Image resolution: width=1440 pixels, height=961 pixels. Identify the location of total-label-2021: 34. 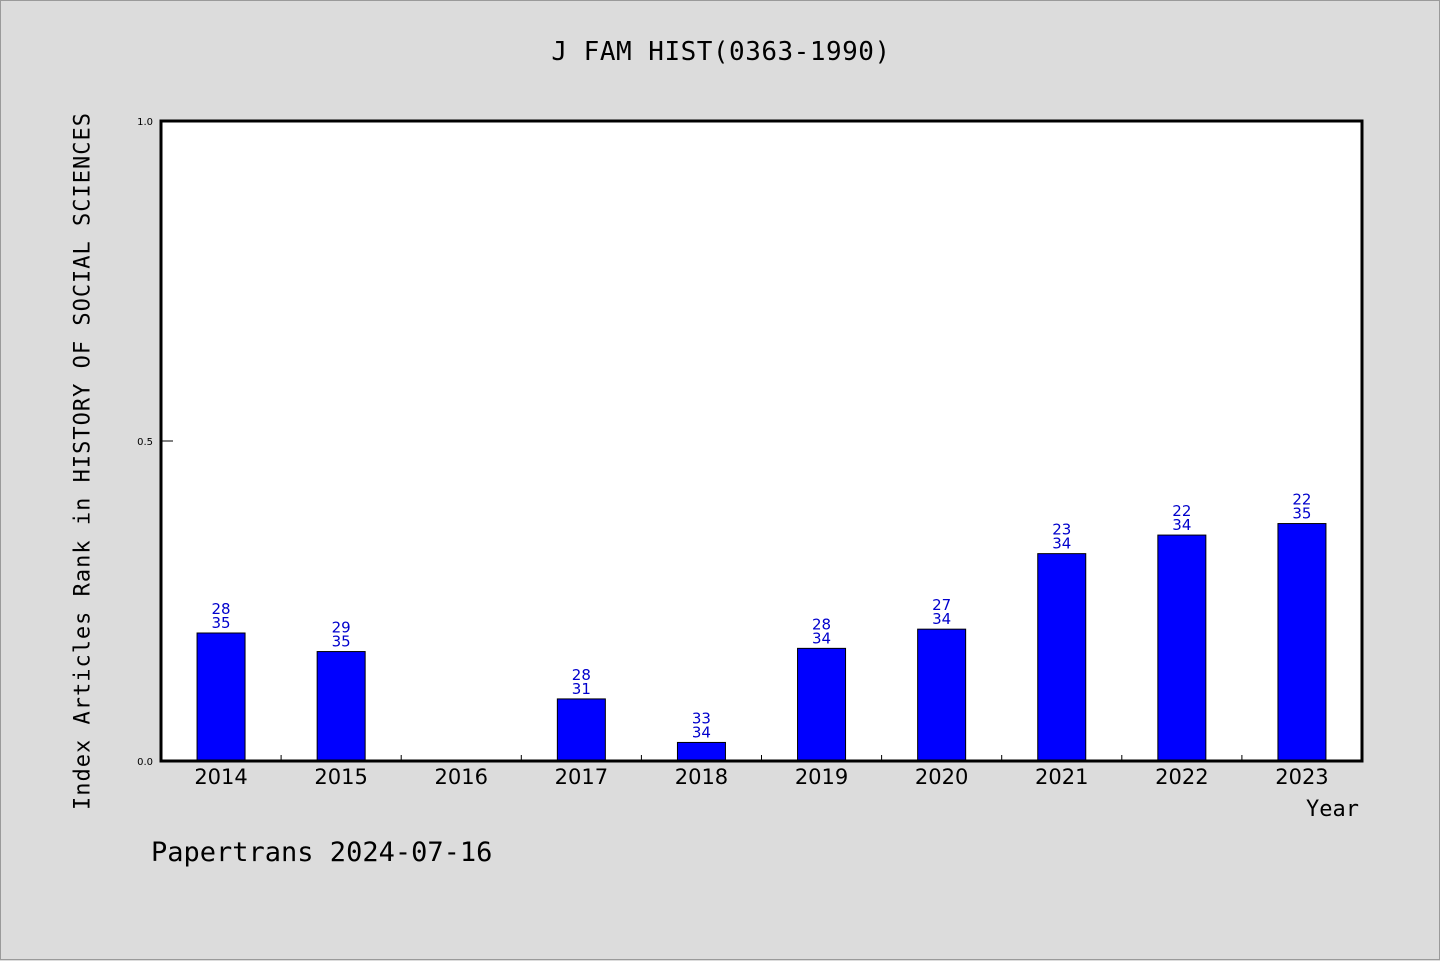
(1061, 544).